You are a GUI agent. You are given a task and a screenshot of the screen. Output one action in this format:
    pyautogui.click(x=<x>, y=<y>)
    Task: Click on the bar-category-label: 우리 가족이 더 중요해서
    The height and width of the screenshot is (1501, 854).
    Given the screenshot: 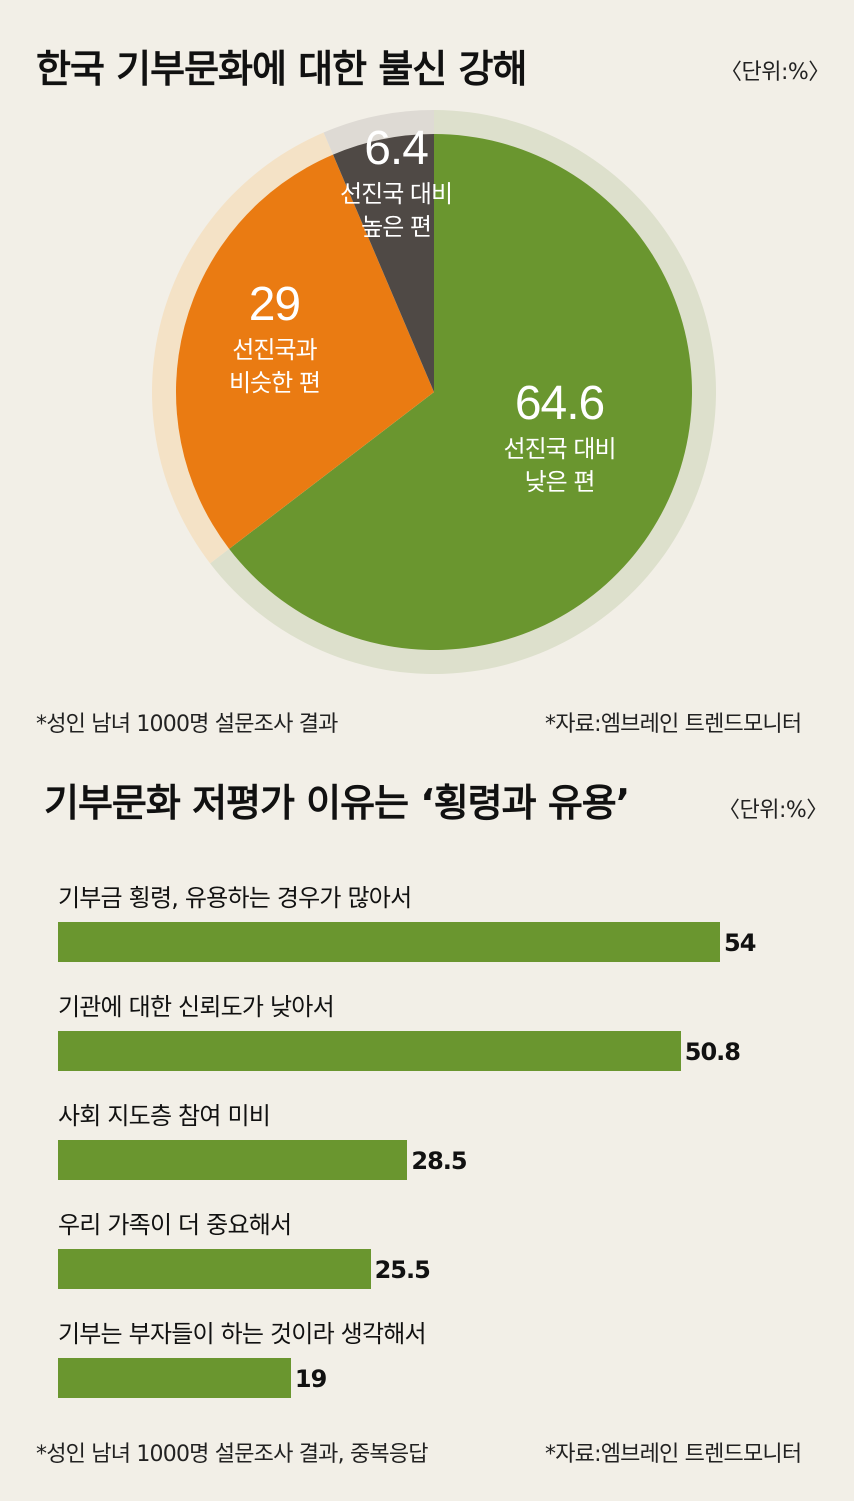 What is the action you would take?
    pyautogui.click(x=175, y=1225)
    